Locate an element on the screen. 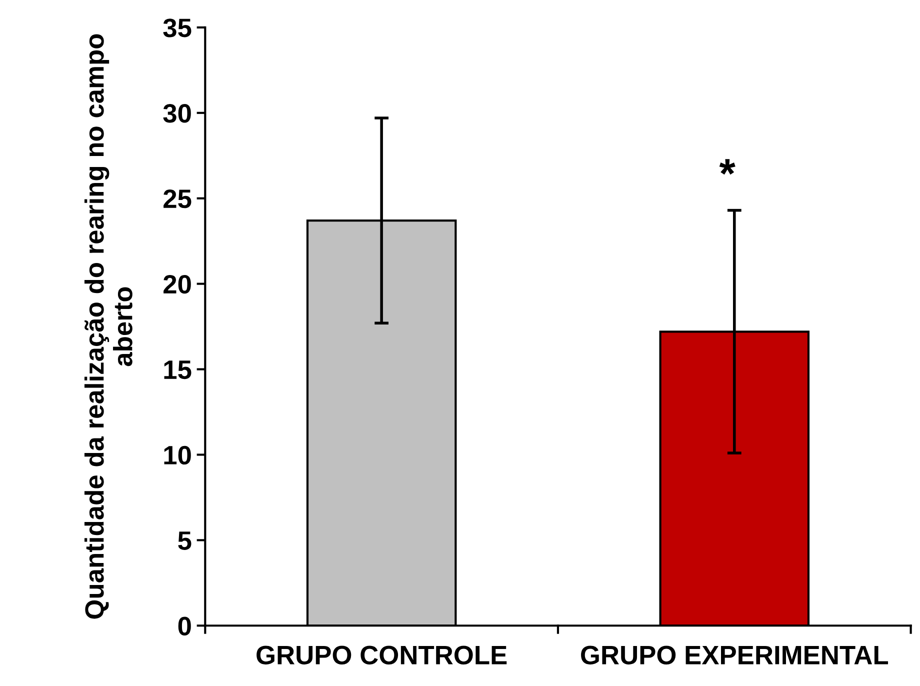  y-tick-label: 15 is located at coordinates (178, 370).